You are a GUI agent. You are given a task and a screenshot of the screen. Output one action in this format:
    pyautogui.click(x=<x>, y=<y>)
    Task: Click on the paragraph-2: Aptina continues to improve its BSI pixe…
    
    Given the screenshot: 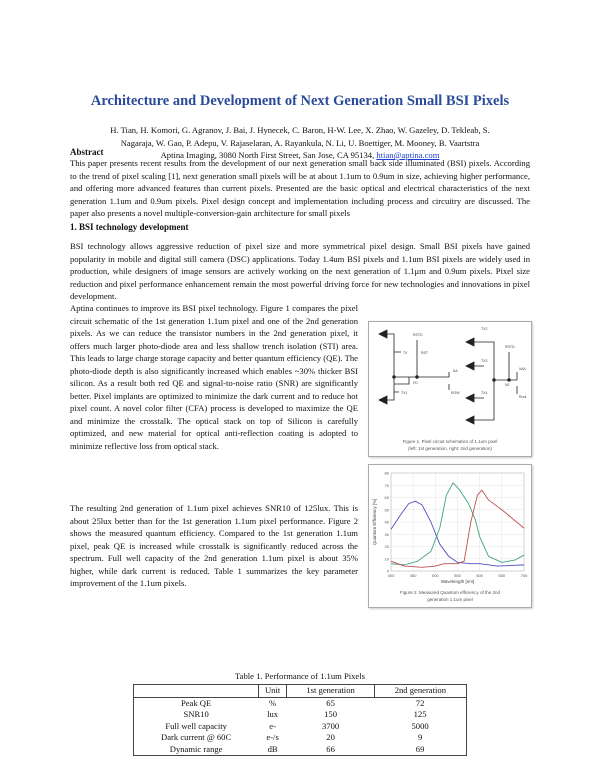 What is the action you would take?
    pyautogui.click(x=214, y=377)
    